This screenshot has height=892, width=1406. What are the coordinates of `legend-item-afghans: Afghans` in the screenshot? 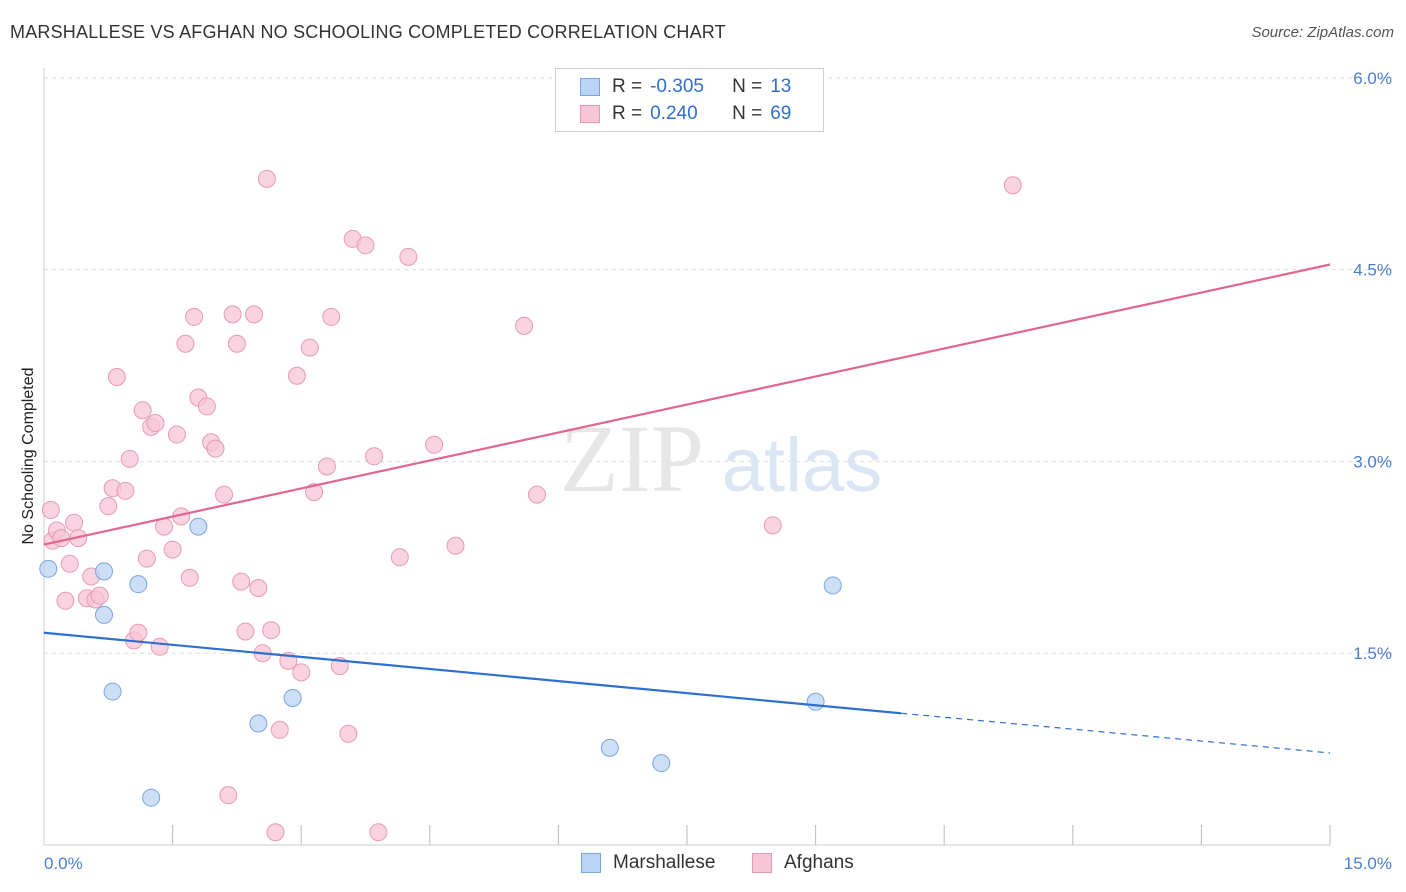 It's located at (803, 863).